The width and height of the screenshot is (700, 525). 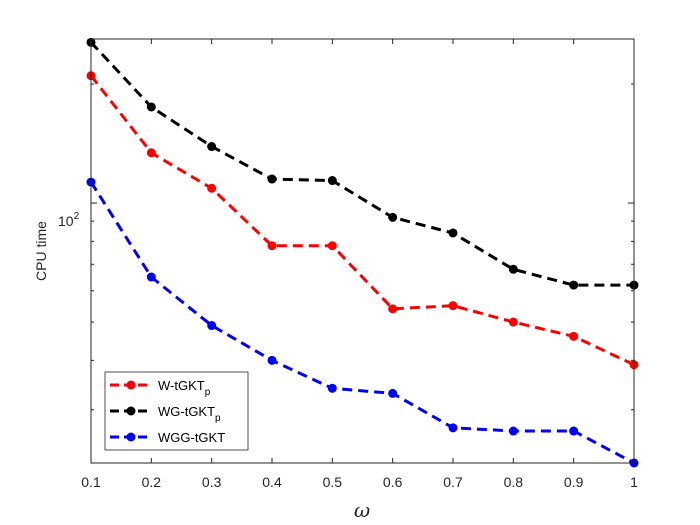 What do you see at coordinates (191, 437) in the screenshot?
I see `legend-label-wgg-tgkt: WGG-tGKT` at bounding box center [191, 437].